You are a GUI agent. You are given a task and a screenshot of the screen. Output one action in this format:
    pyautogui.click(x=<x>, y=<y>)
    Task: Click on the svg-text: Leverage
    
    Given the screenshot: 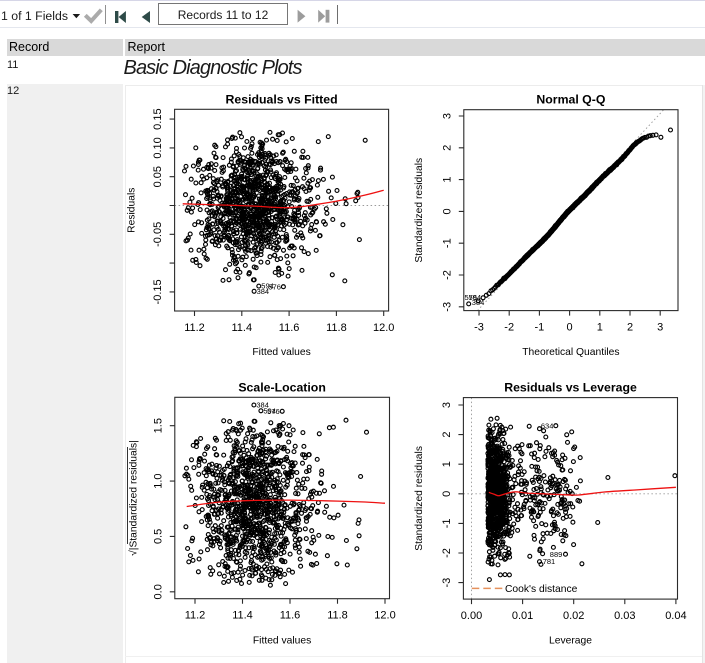 What is the action you would take?
    pyautogui.click(x=570, y=640)
    